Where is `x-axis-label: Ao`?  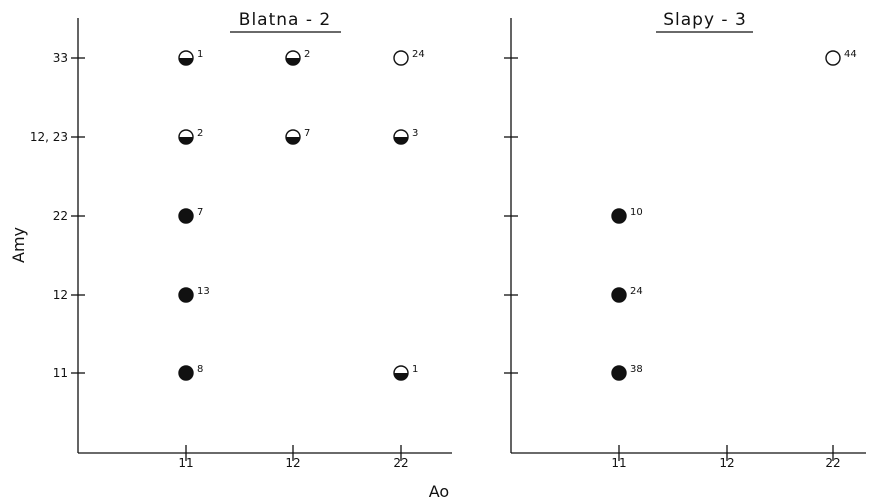 x-axis-label: Ao is located at coordinates (439, 491).